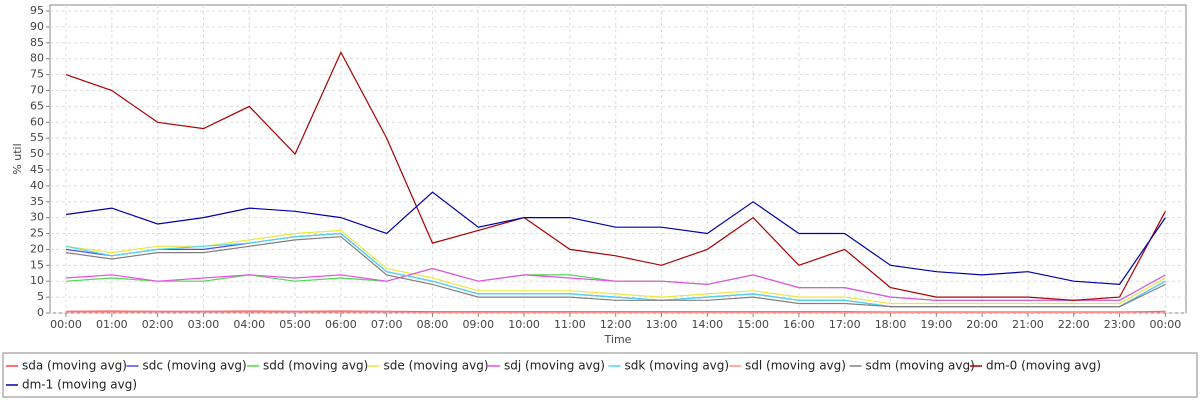 This screenshot has width=1200, height=400. What do you see at coordinates (79, 385) in the screenshot?
I see `legend-label: dm-1 (moving avg)` at bounding box center [79, 385].